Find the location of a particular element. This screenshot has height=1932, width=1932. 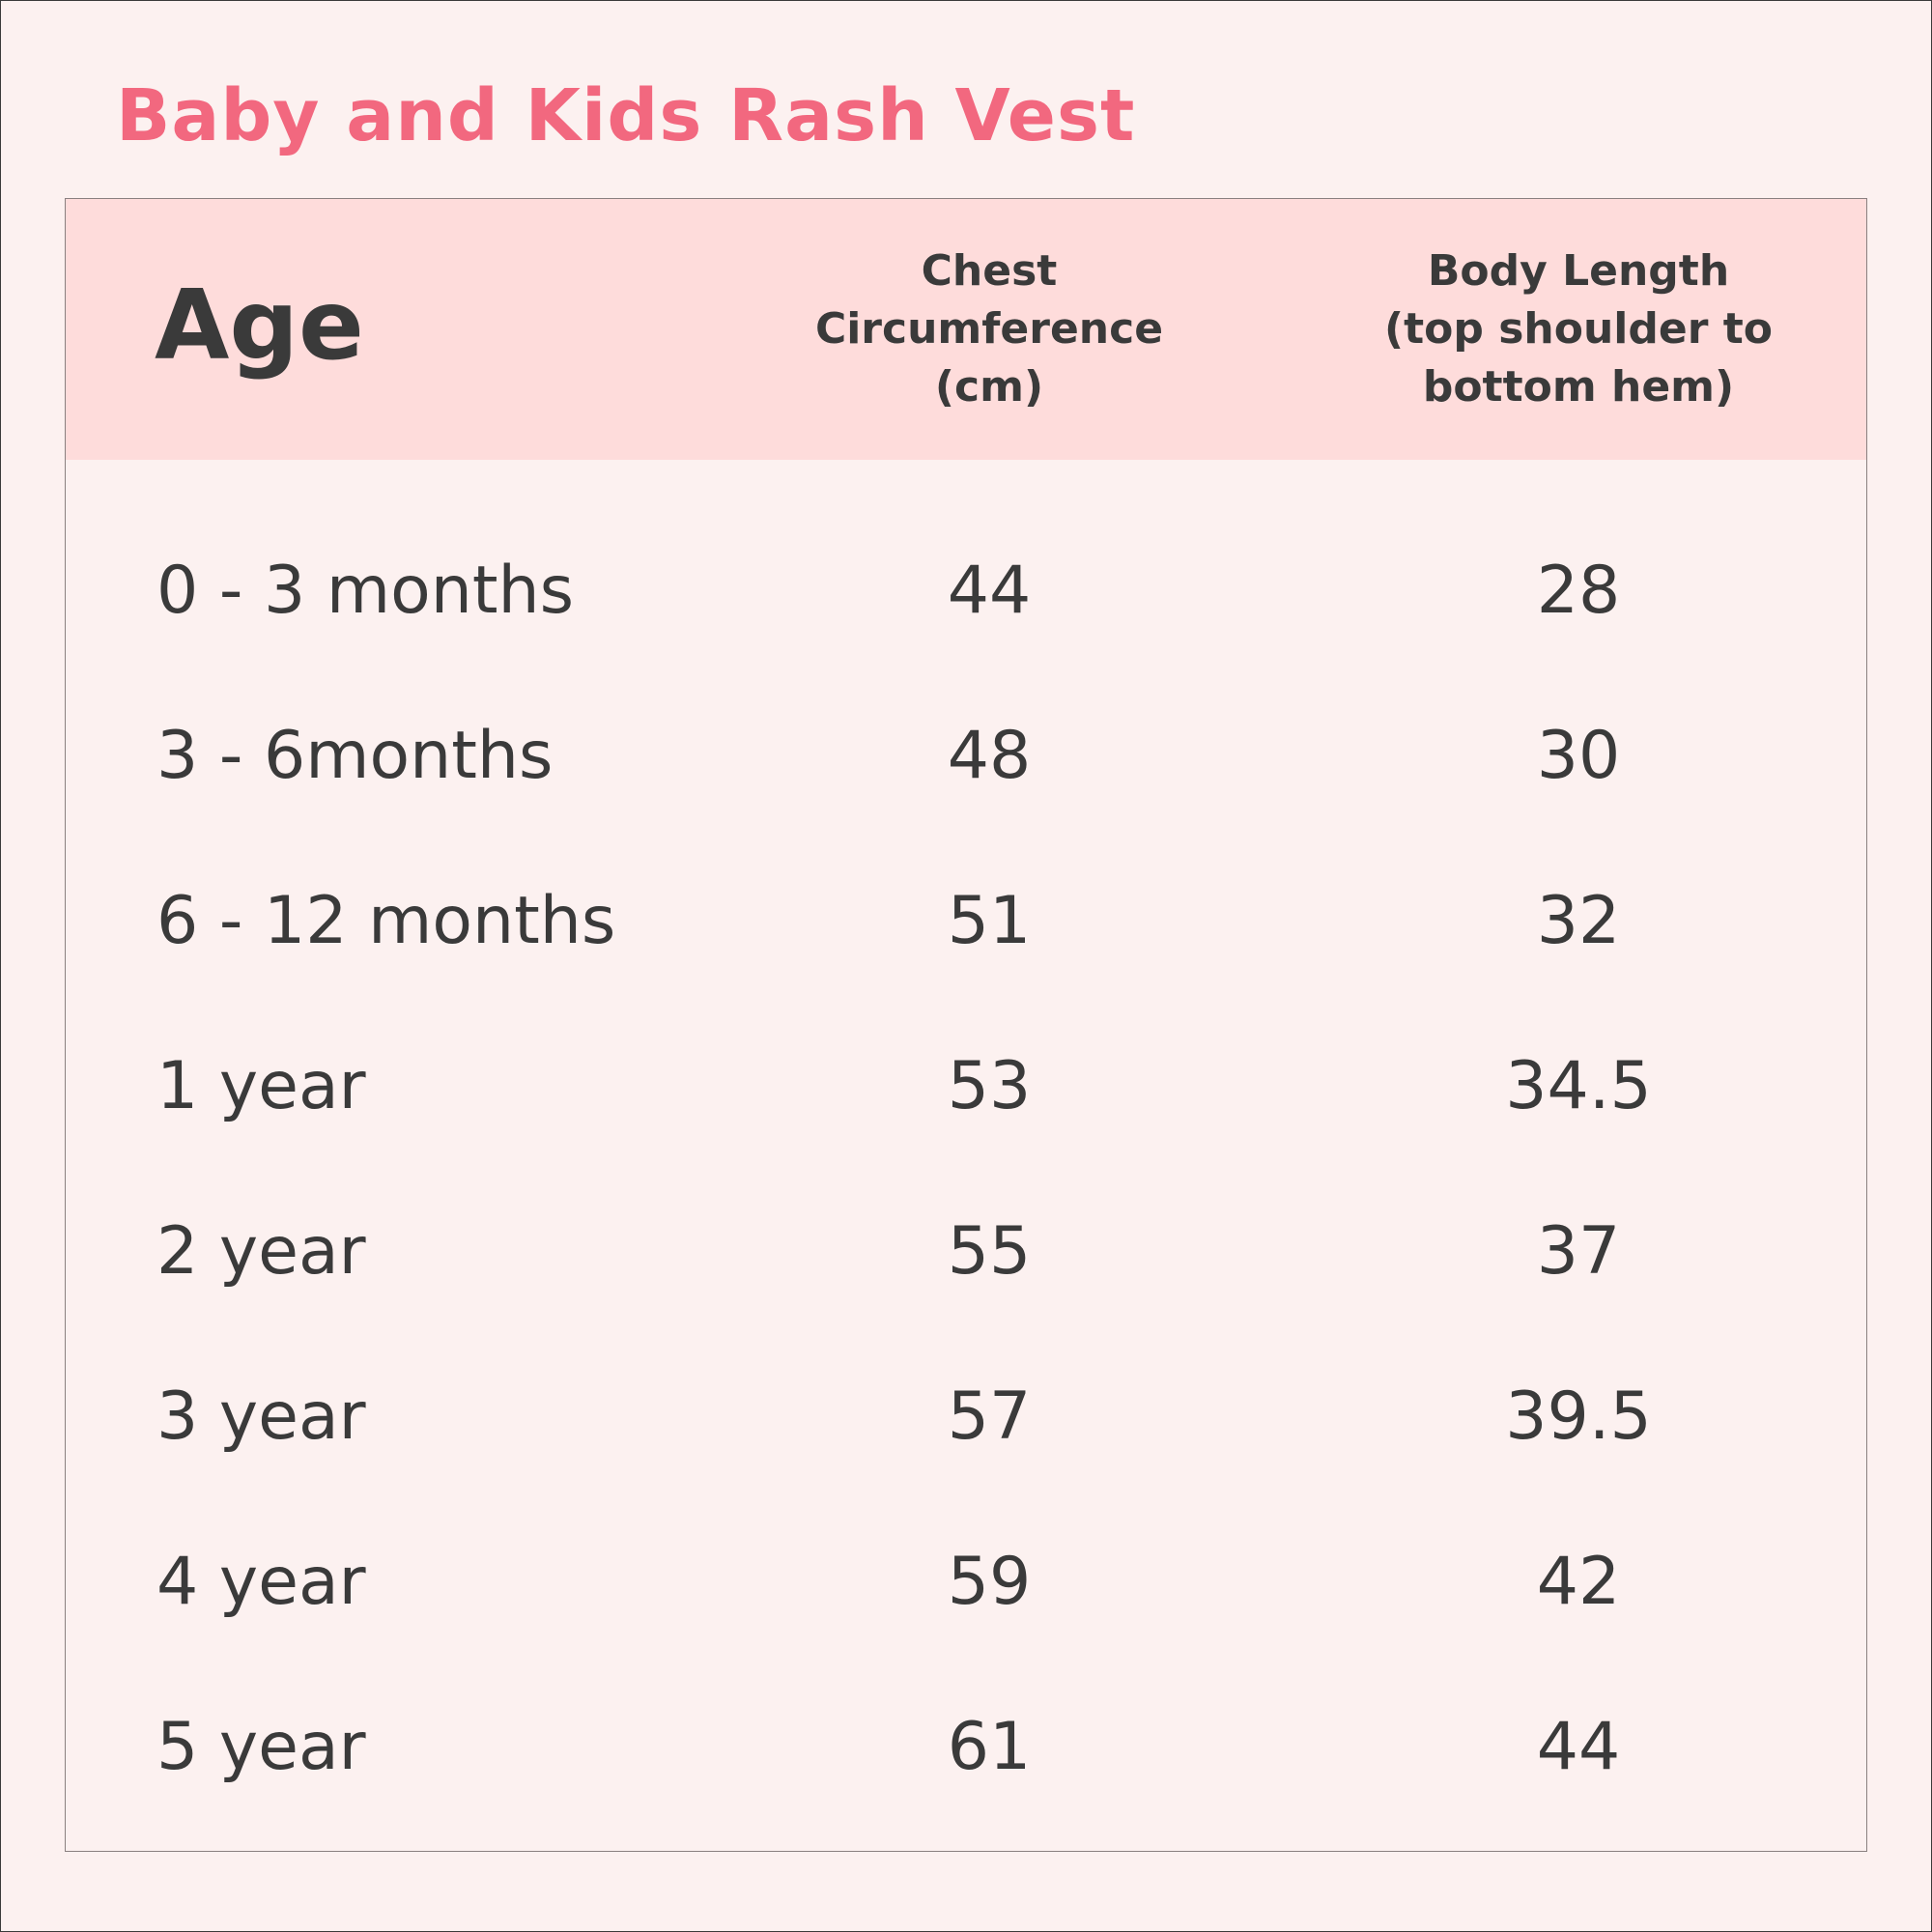

cell-body-length: 28 is located at coordinates (1578, 591).